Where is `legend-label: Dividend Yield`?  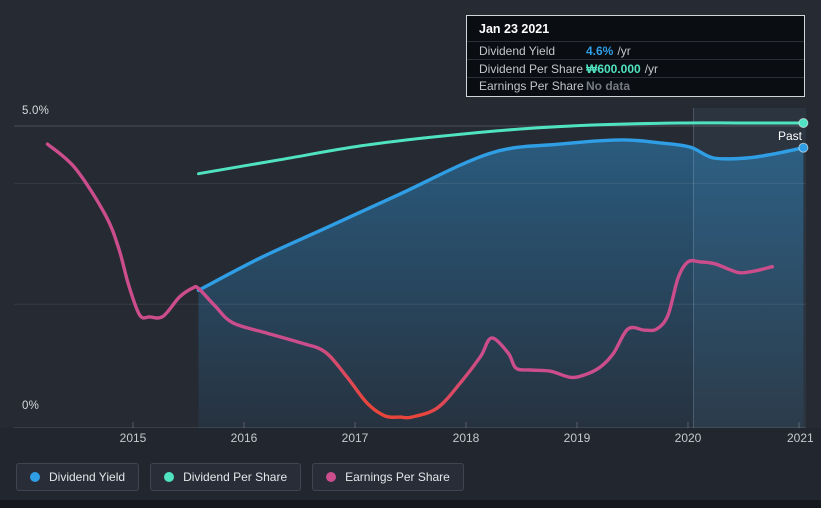
legend-label: Dividend Yield is located at coordinates (87, 477).